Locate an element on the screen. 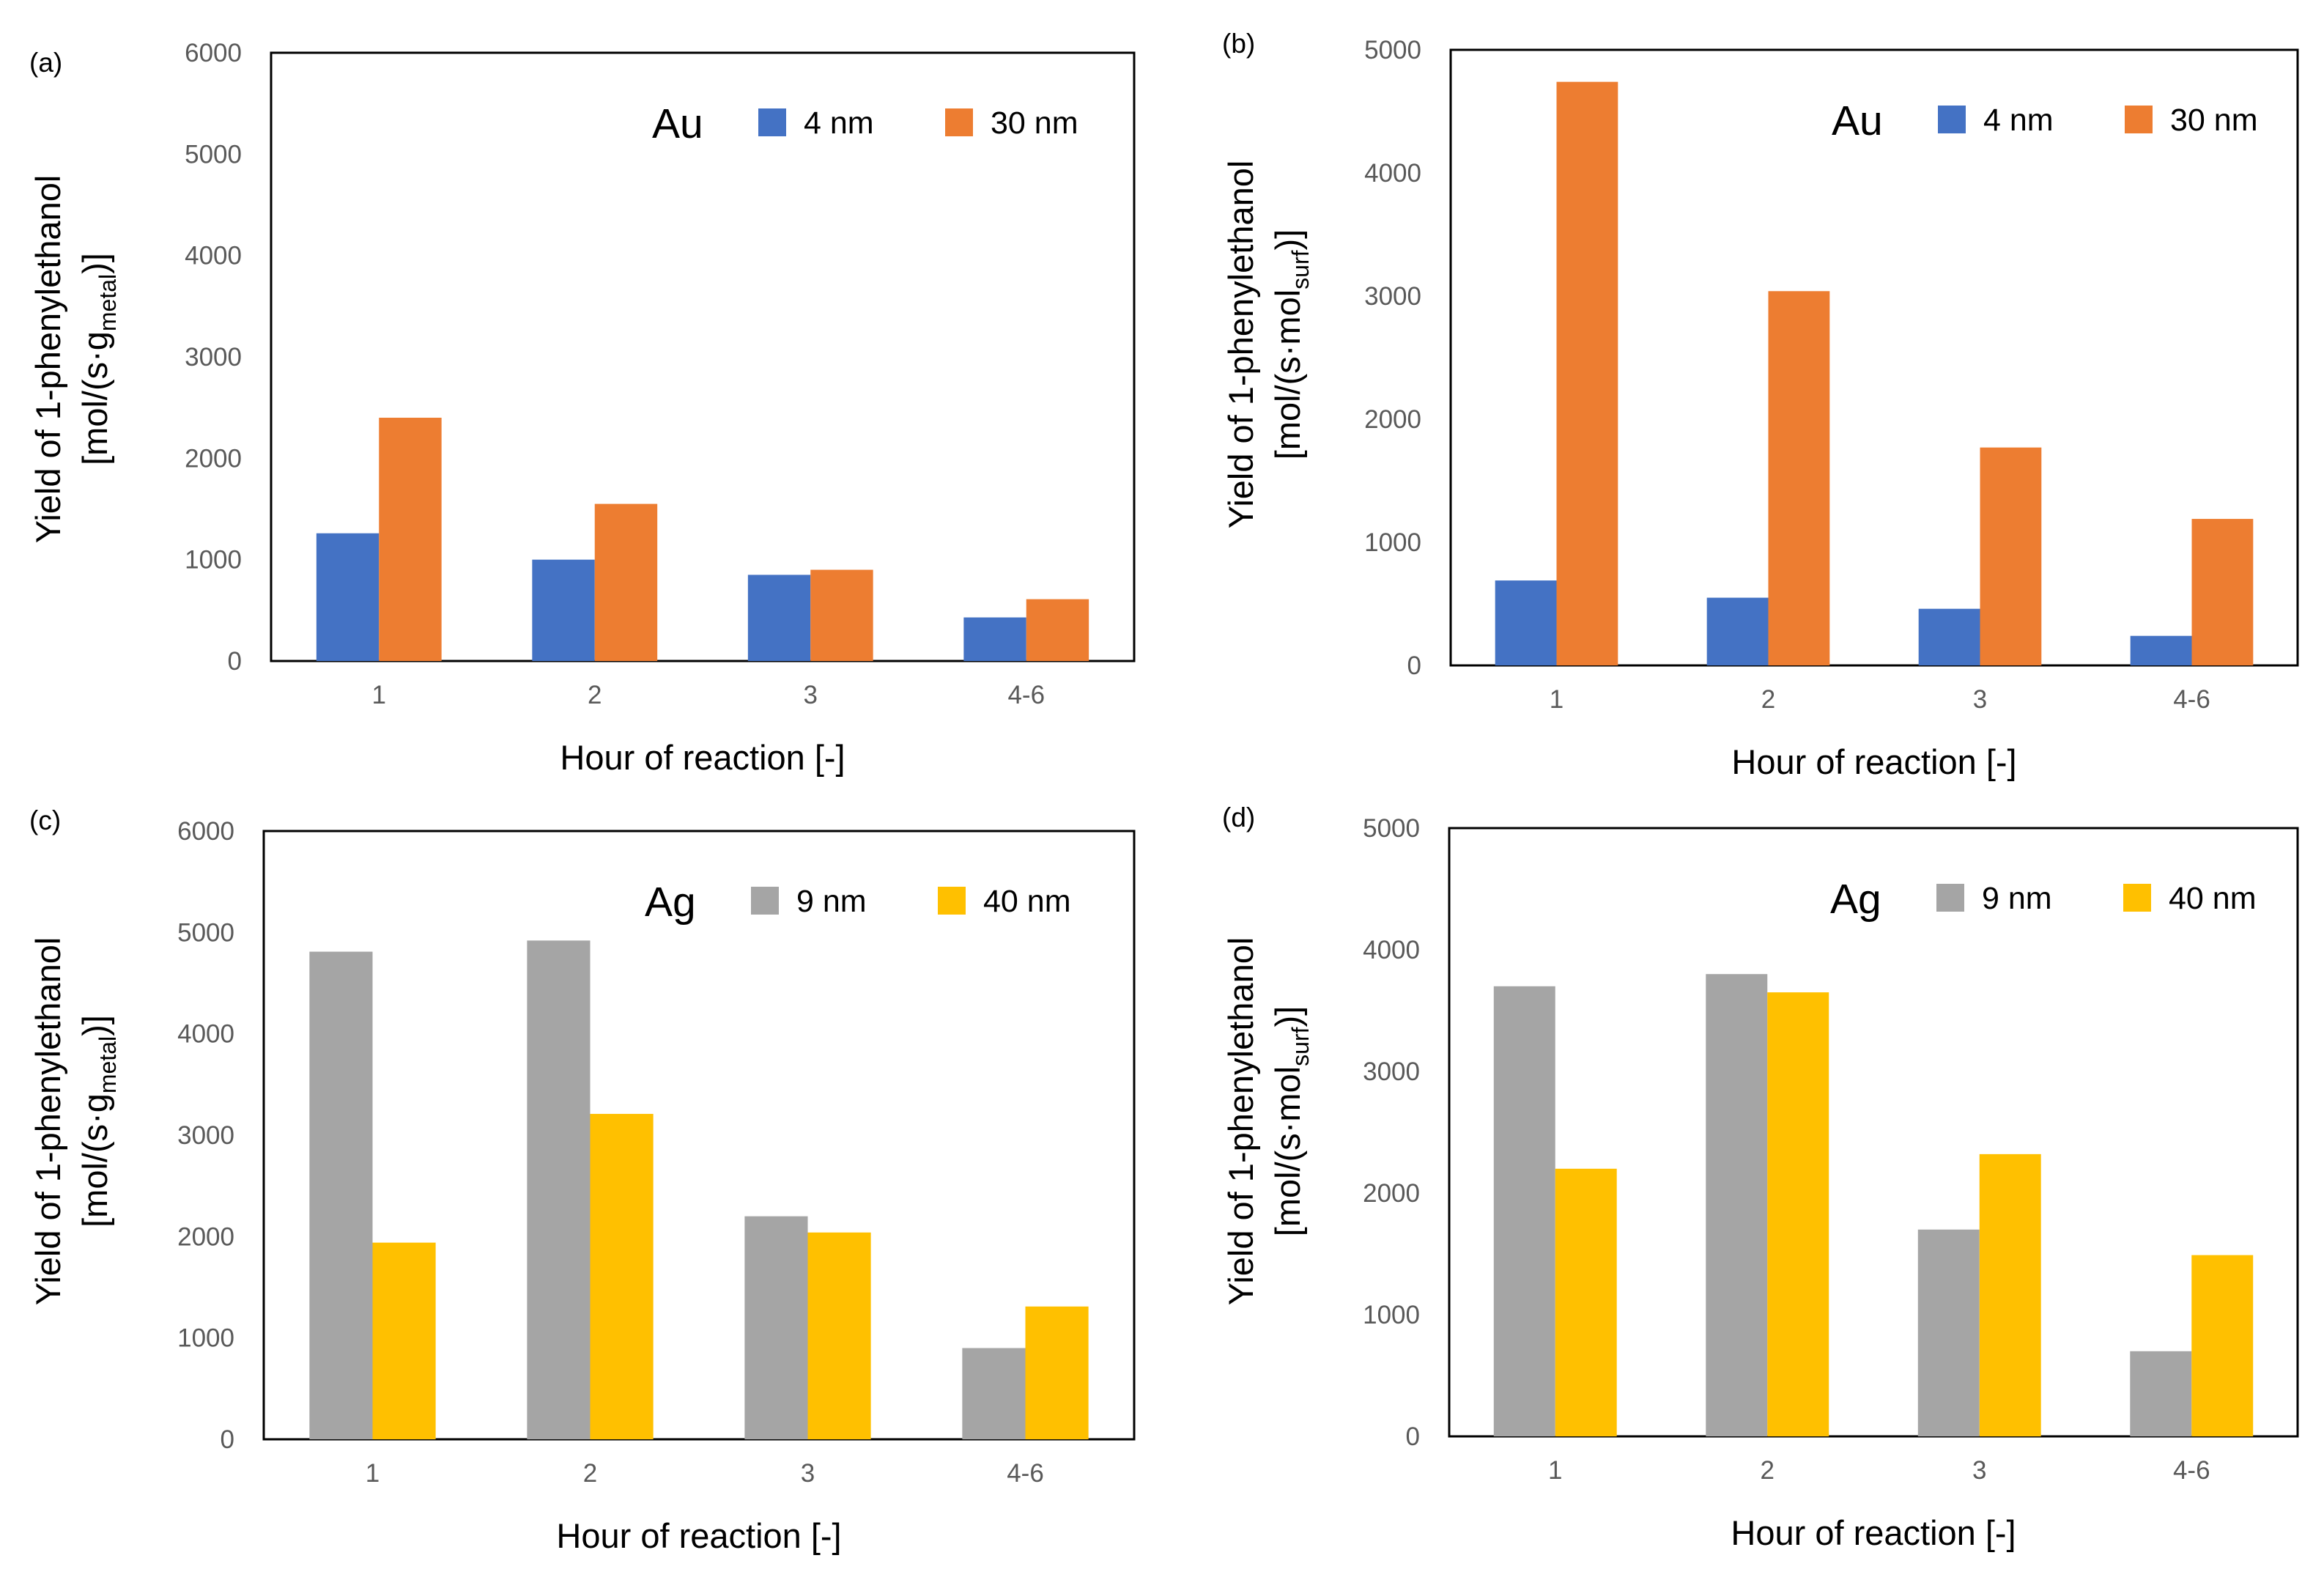 The width and height of the screenshot is (2324, 1580). legend-label: 30 nm is located at coordinates (1034, 123).